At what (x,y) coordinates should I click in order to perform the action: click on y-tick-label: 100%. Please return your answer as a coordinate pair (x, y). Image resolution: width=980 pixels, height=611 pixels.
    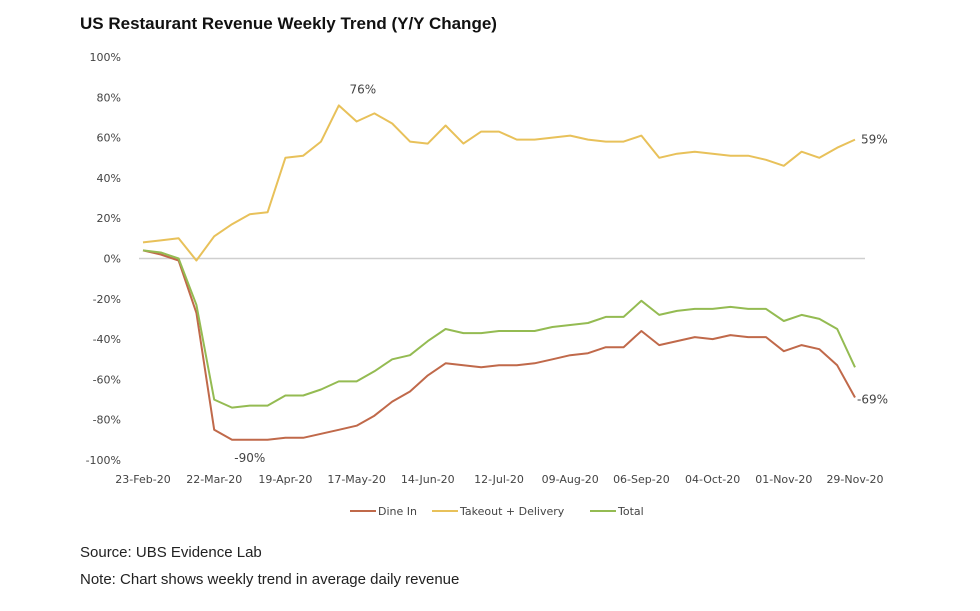
    Looking at the image, I should click on (105, 57).